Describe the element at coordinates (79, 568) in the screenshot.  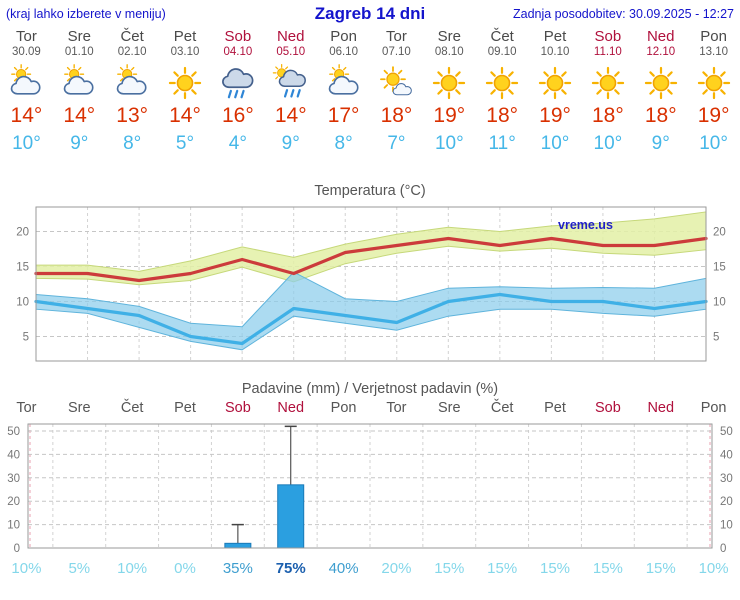
I see `precip-probability: 5%` at that location.